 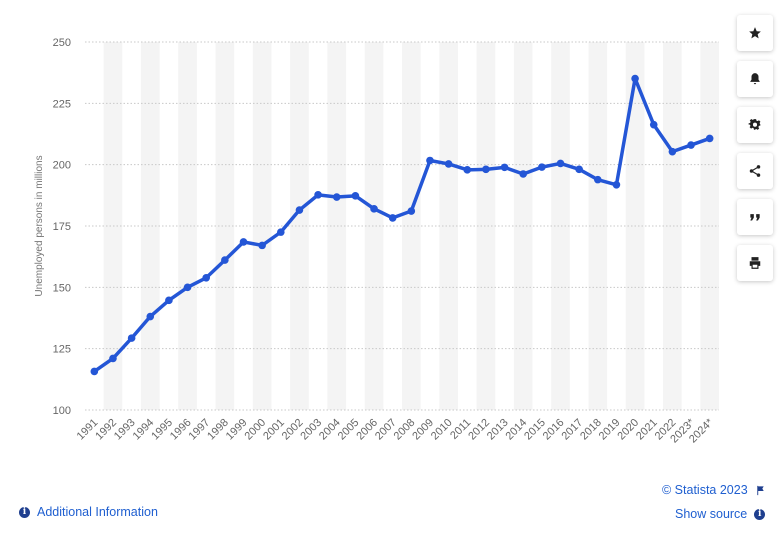 I want to click on y-tick-label: 150, so click(x=62, y=288).